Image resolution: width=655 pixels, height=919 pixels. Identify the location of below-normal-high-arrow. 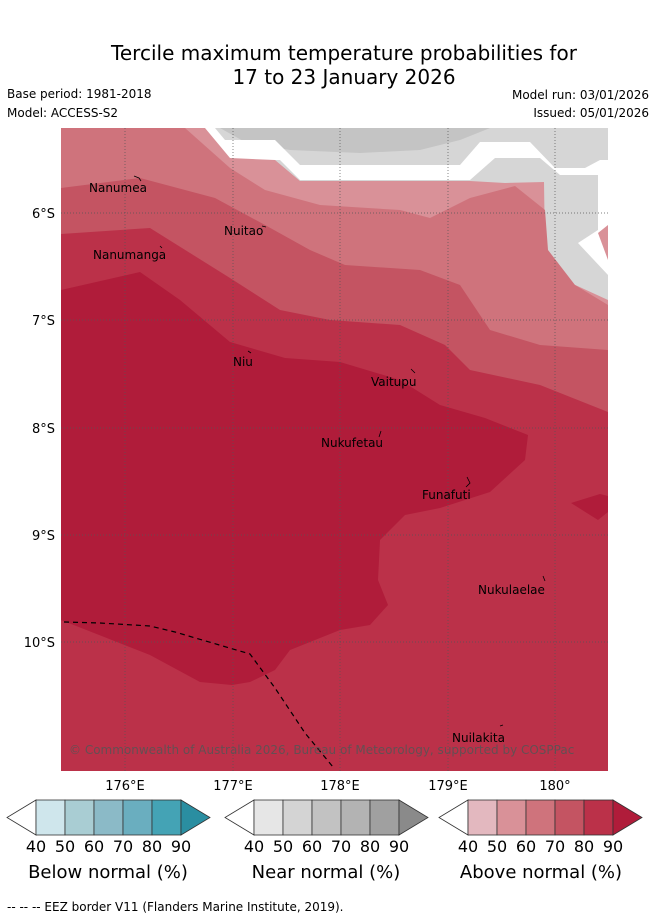
(195, 817).